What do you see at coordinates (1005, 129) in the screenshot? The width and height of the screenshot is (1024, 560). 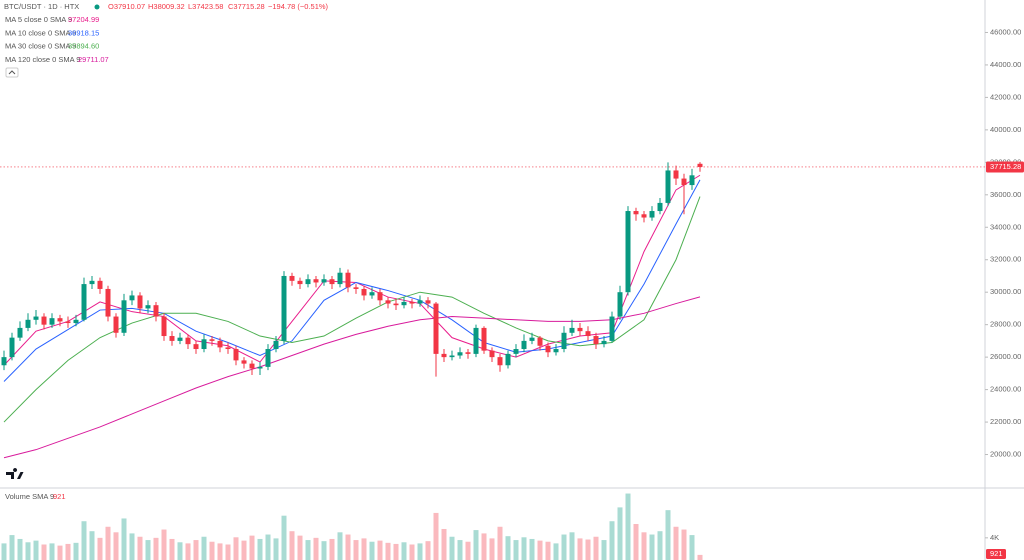 I see `y-tick-label: 40000.00` at bounding box center [1005, 129].